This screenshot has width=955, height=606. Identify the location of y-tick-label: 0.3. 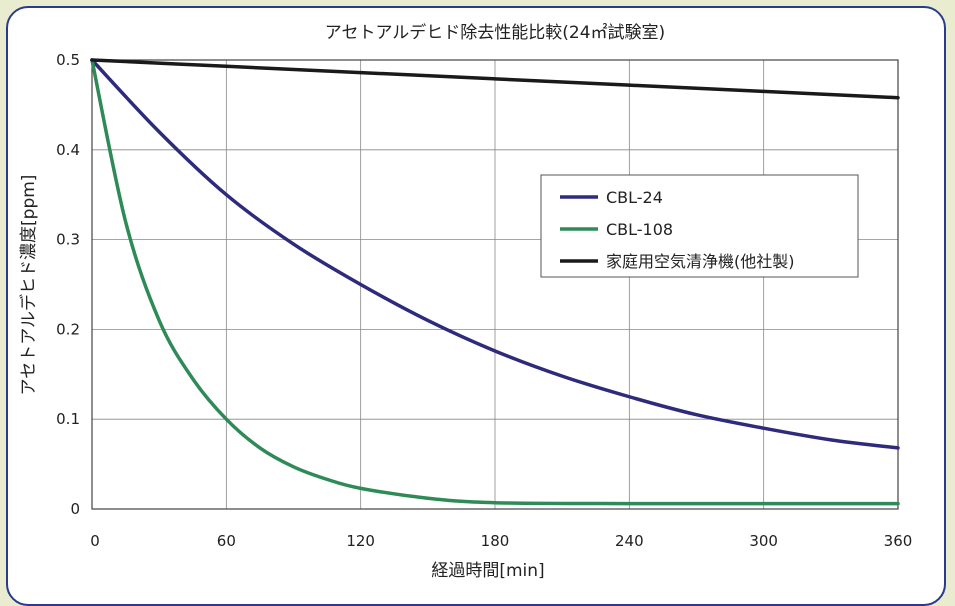
(68, 240).